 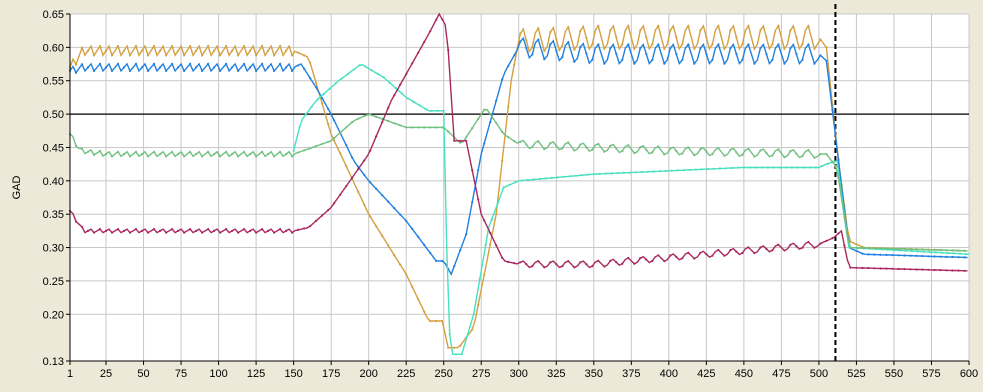 What do you see at coordinates (17, 188) in the screenshot?
I see `y-axis-label: GAD` at bounding box center [17, 188].